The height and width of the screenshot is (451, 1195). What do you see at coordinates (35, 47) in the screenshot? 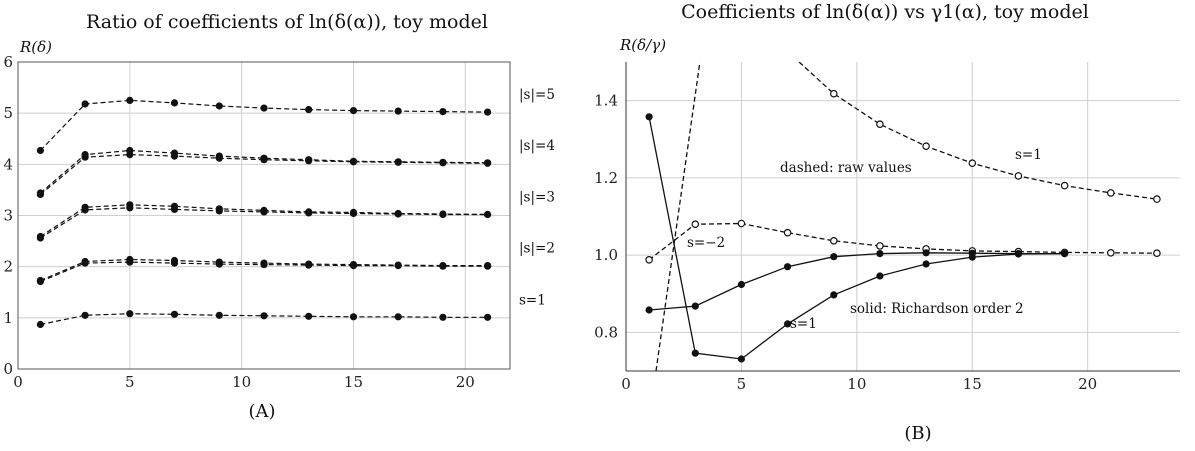
I see `panel-a-ylabel: R(δ)` at bounding box center [35, 47].